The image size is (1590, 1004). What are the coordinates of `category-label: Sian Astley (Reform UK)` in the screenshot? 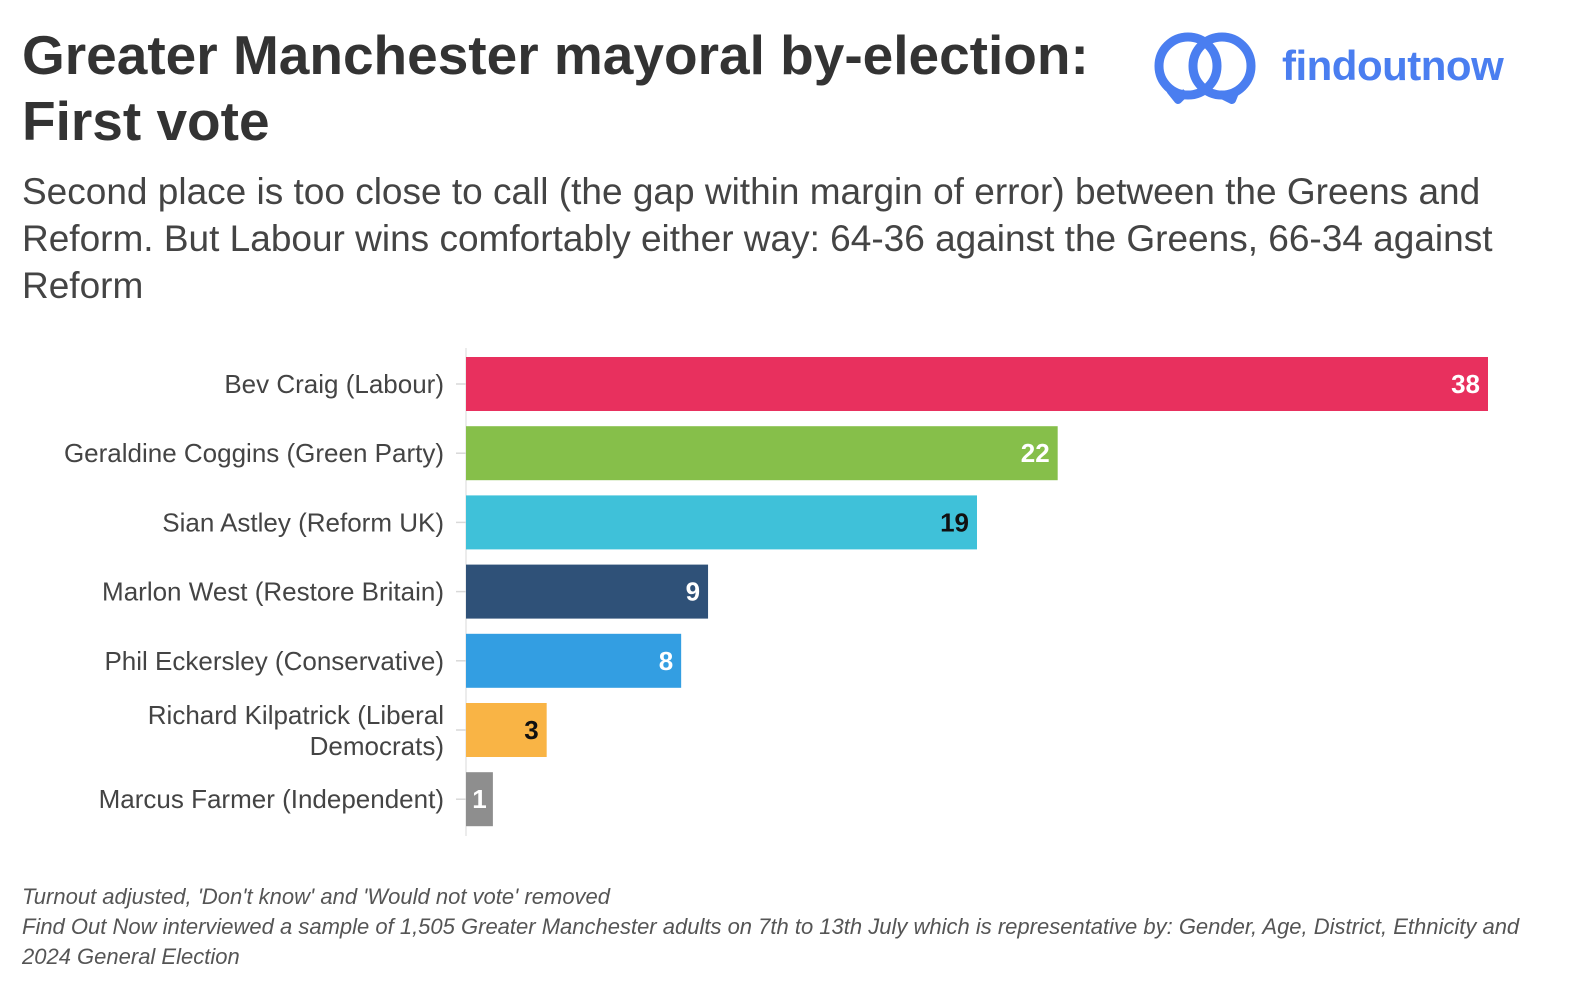 It's located at (303, 522).